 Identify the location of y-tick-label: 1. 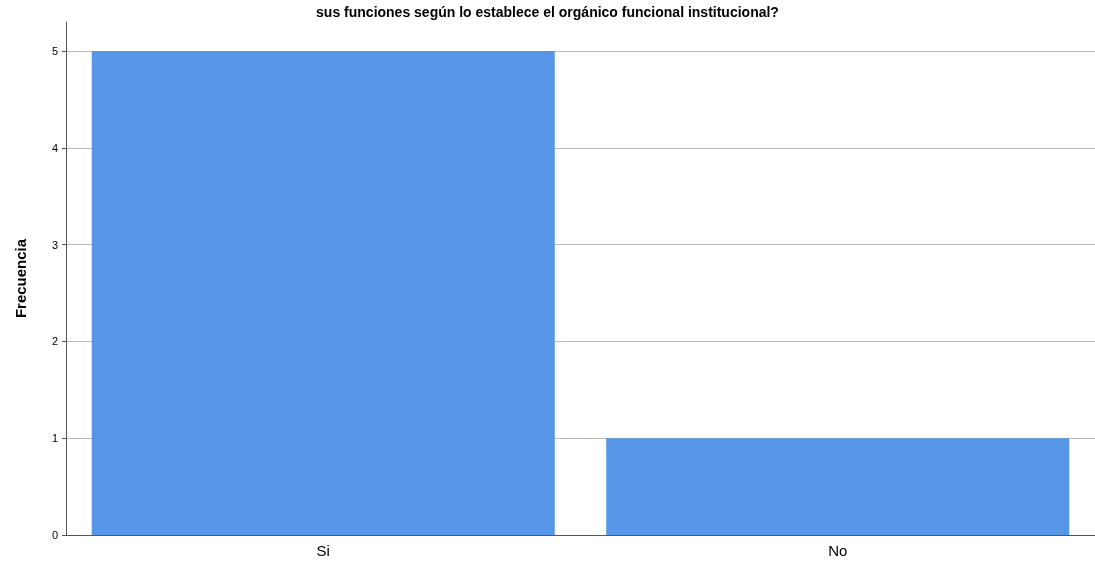
(54, 438).